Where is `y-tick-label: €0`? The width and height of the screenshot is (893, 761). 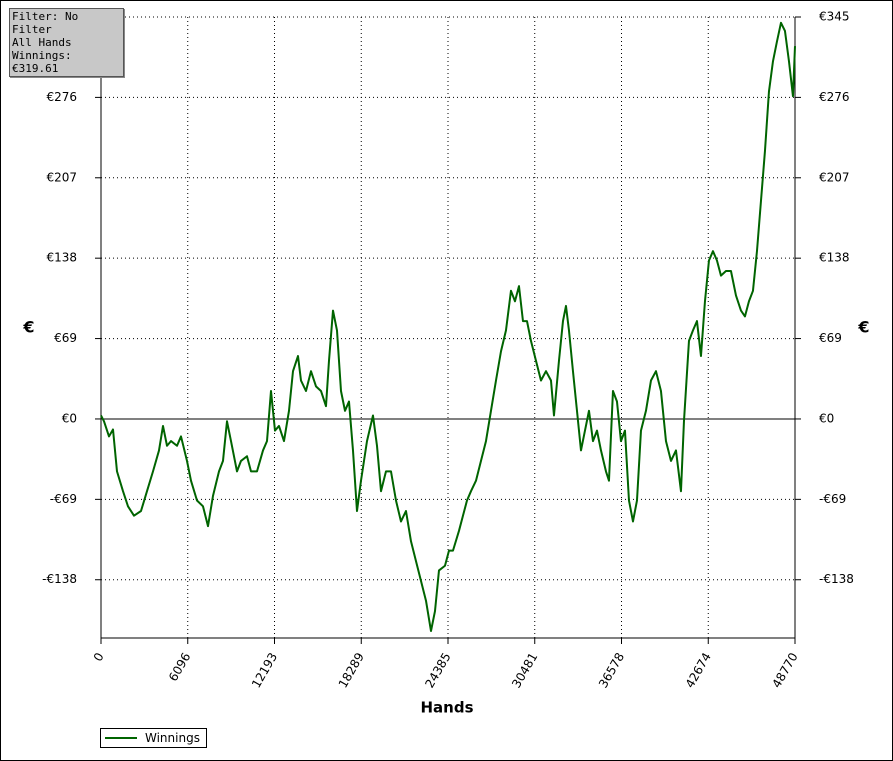 y-tick-label: €0 is located at coordinates (69, 418).